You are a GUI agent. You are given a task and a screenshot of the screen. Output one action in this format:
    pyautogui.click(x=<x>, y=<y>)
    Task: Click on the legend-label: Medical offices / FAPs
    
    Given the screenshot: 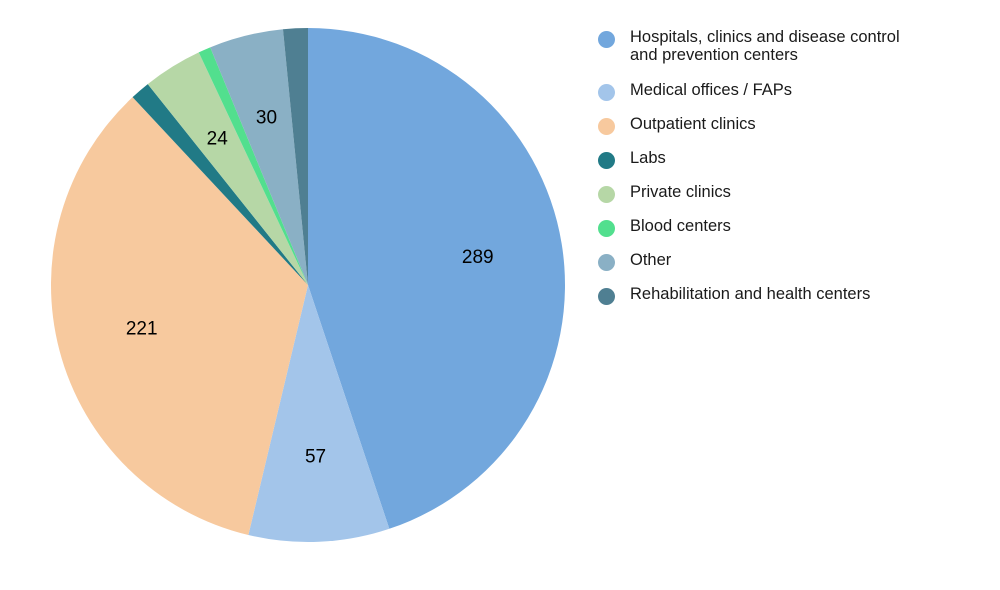 What is the action you would take?
    pyautogui.click(x=711, y=90)
    